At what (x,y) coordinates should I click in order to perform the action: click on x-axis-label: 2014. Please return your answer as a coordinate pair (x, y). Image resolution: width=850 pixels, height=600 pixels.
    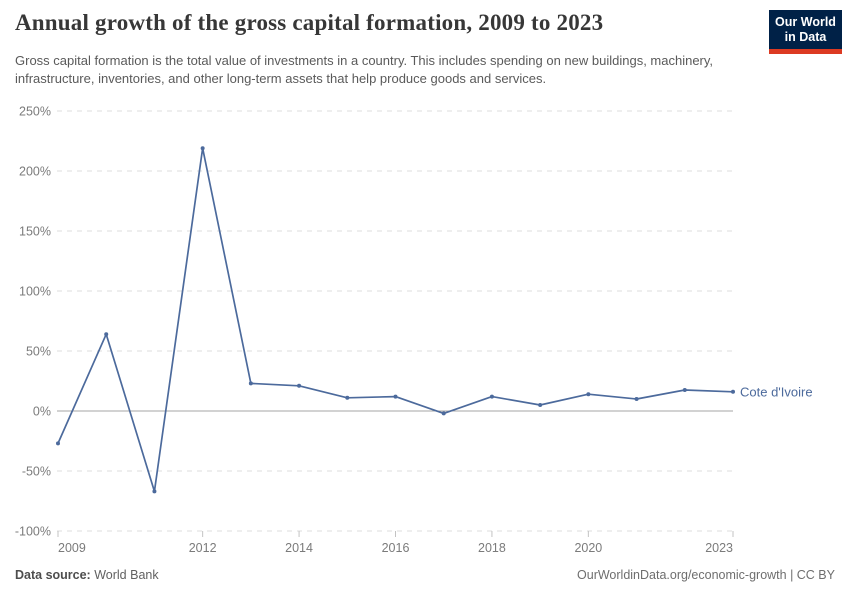
    Looking at the image, I should click on (299, 548).